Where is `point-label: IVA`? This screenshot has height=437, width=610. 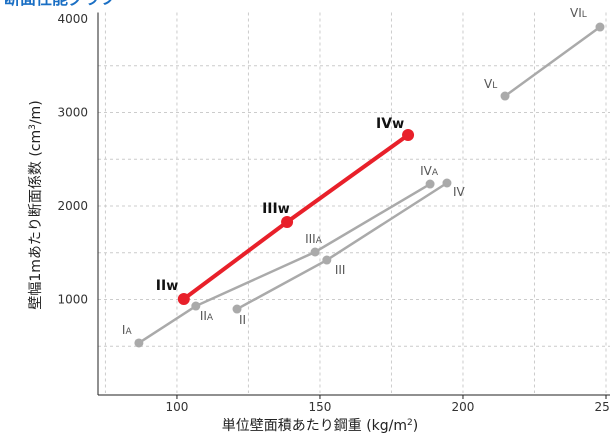
point-label: IVA is located at coordinates (429, 171).